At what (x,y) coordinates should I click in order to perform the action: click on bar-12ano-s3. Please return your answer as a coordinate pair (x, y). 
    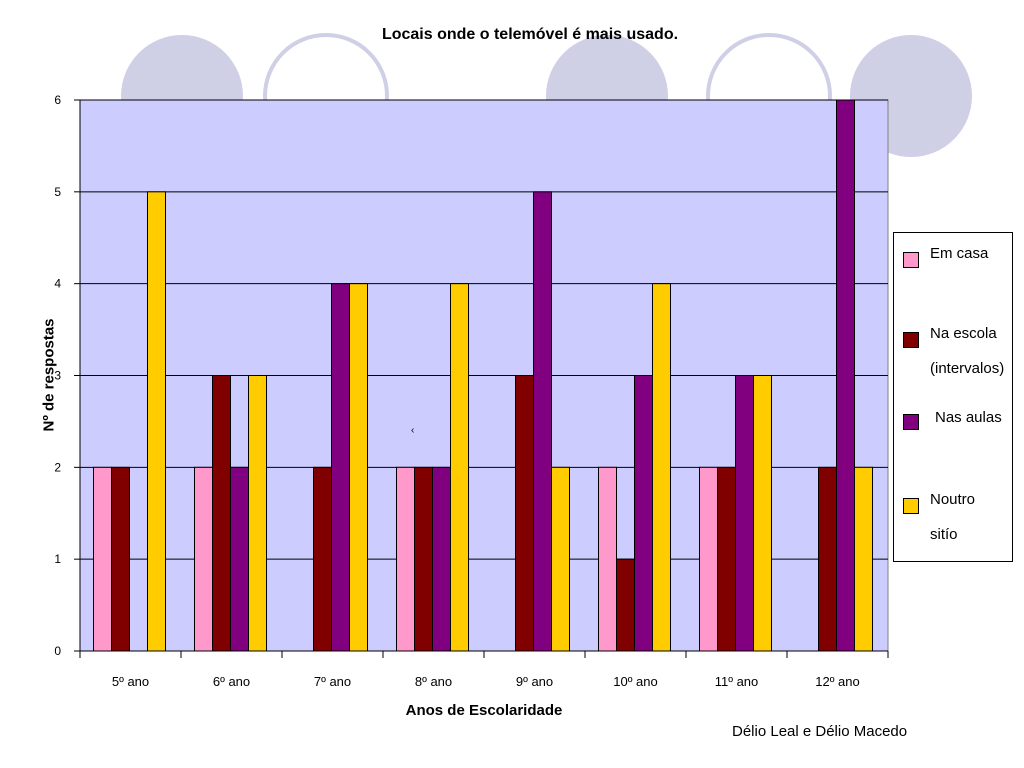
    Looking at the image, I should click on (863, 559).